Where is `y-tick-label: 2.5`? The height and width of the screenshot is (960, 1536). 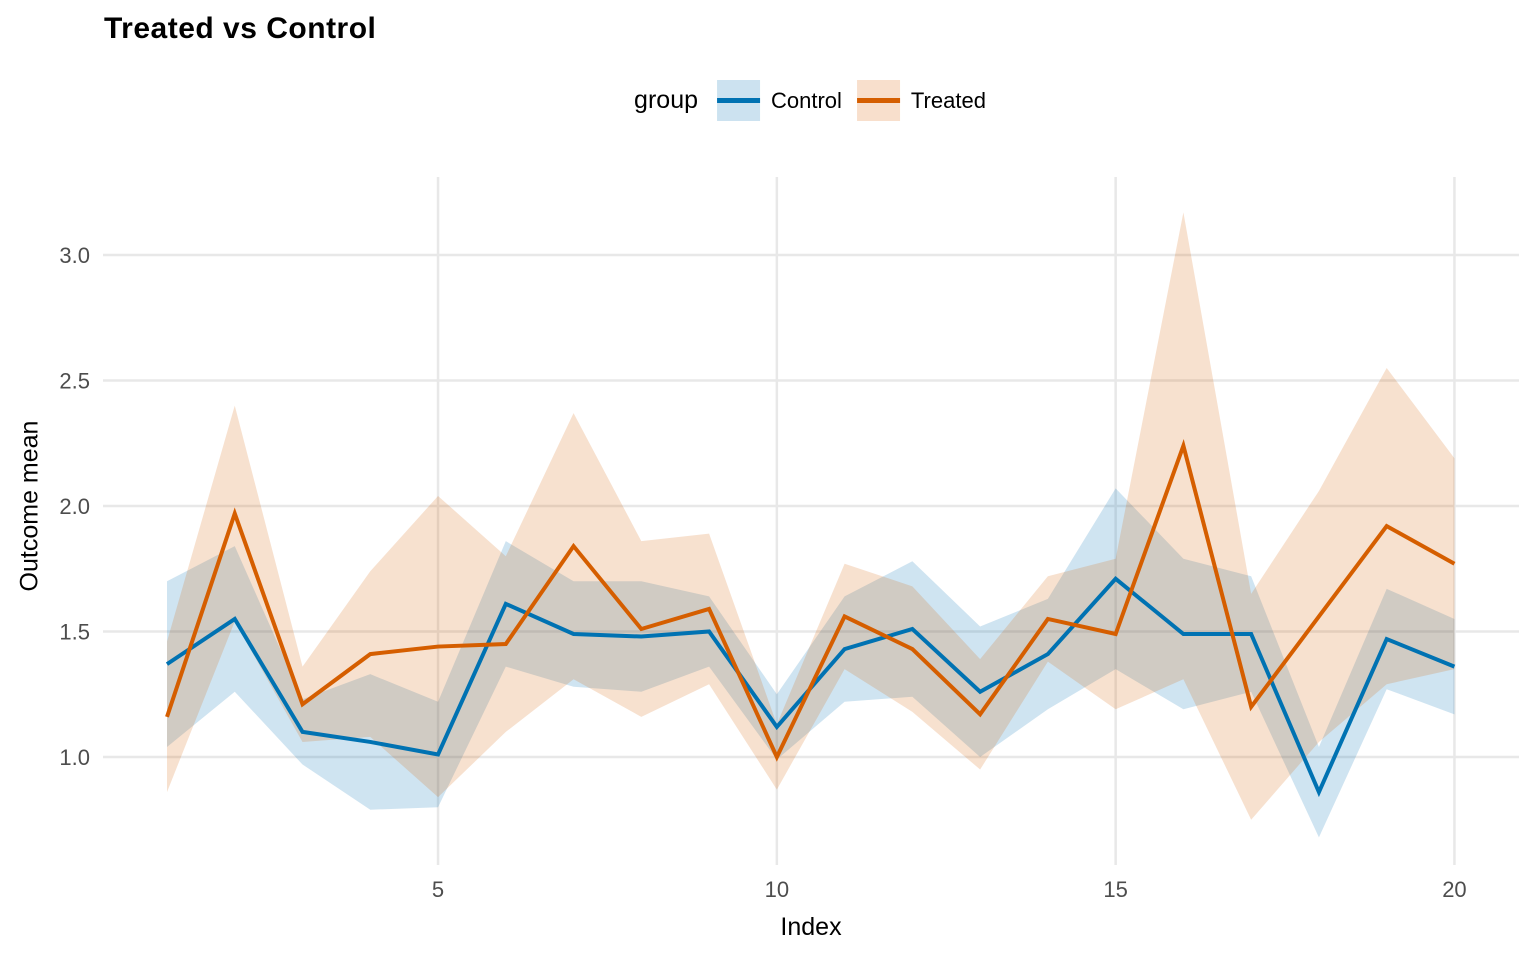
y-tick-label: 2.5 is located at coordinates (74, 381).